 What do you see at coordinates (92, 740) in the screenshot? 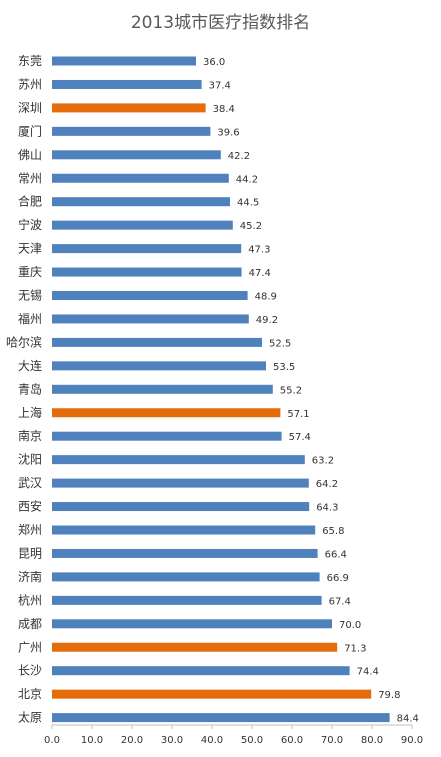
I see `x-tick-label: 10.0` at bounding box center [92, 740].